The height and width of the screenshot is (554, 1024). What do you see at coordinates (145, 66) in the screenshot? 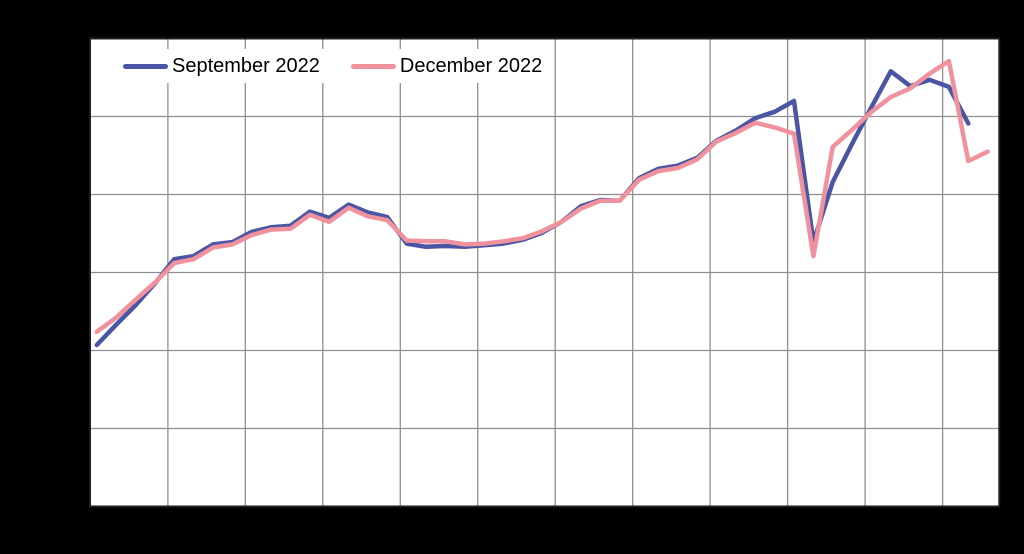
I see `legend-swatch-september-2022` at bounding box center [145, 66].